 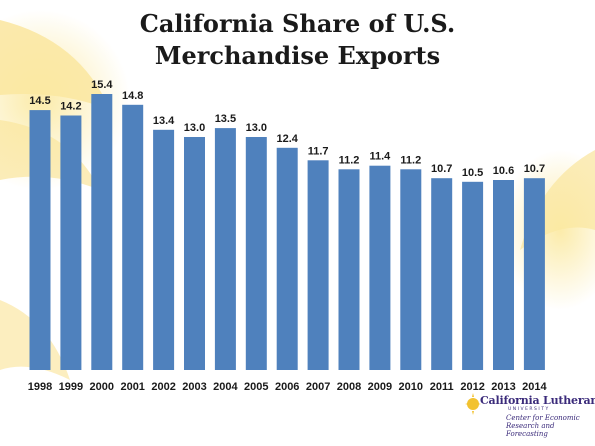 What do you see at coordinates (256, 253) in the screenshot?
I see `bar-2005` at bounding box center [256, 253].